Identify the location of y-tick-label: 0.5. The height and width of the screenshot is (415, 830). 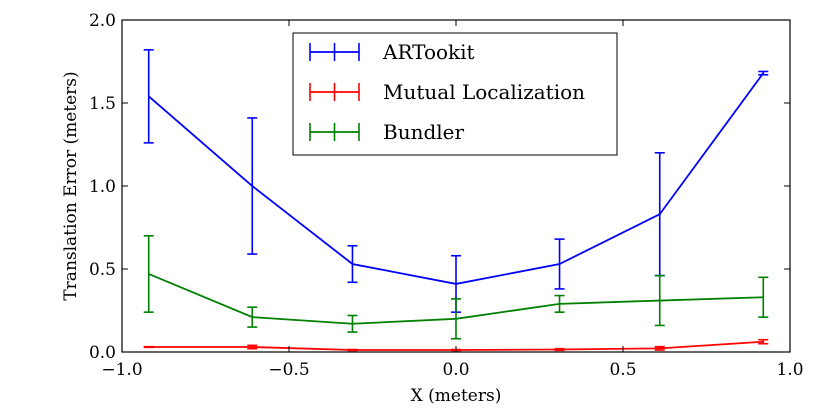
(102, 270).